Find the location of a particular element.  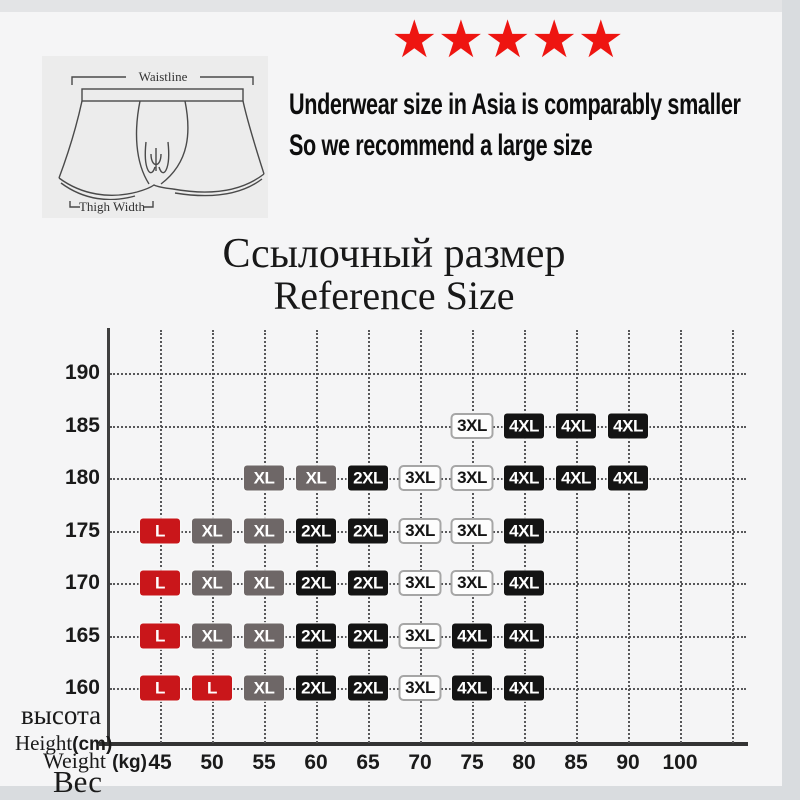

thigh-width-label: Thigh Width is located at coordinates (112, 206).